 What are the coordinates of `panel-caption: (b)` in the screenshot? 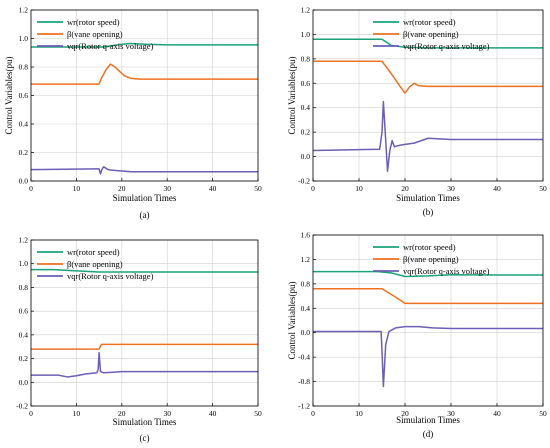 It's located at (428, 212).